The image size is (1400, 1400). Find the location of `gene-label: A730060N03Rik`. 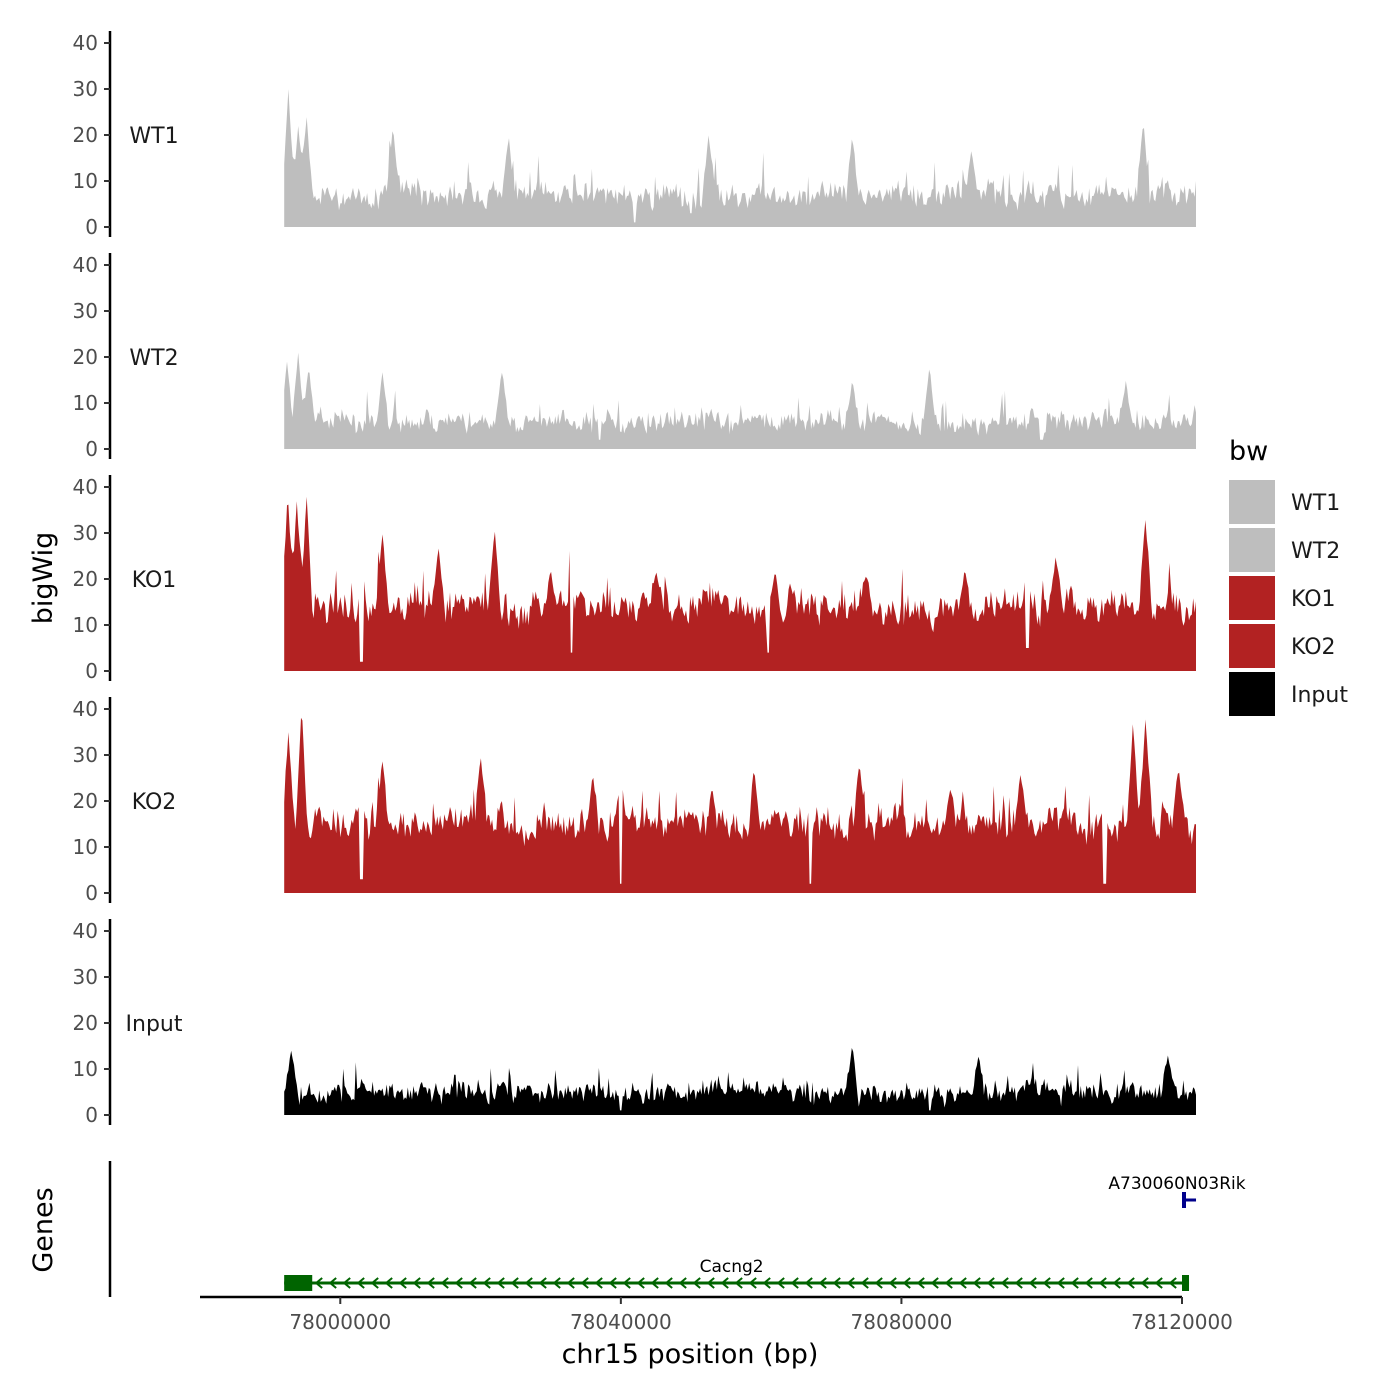

gene-label: A730060N03Rik is located at coordinates (1176, 1184).